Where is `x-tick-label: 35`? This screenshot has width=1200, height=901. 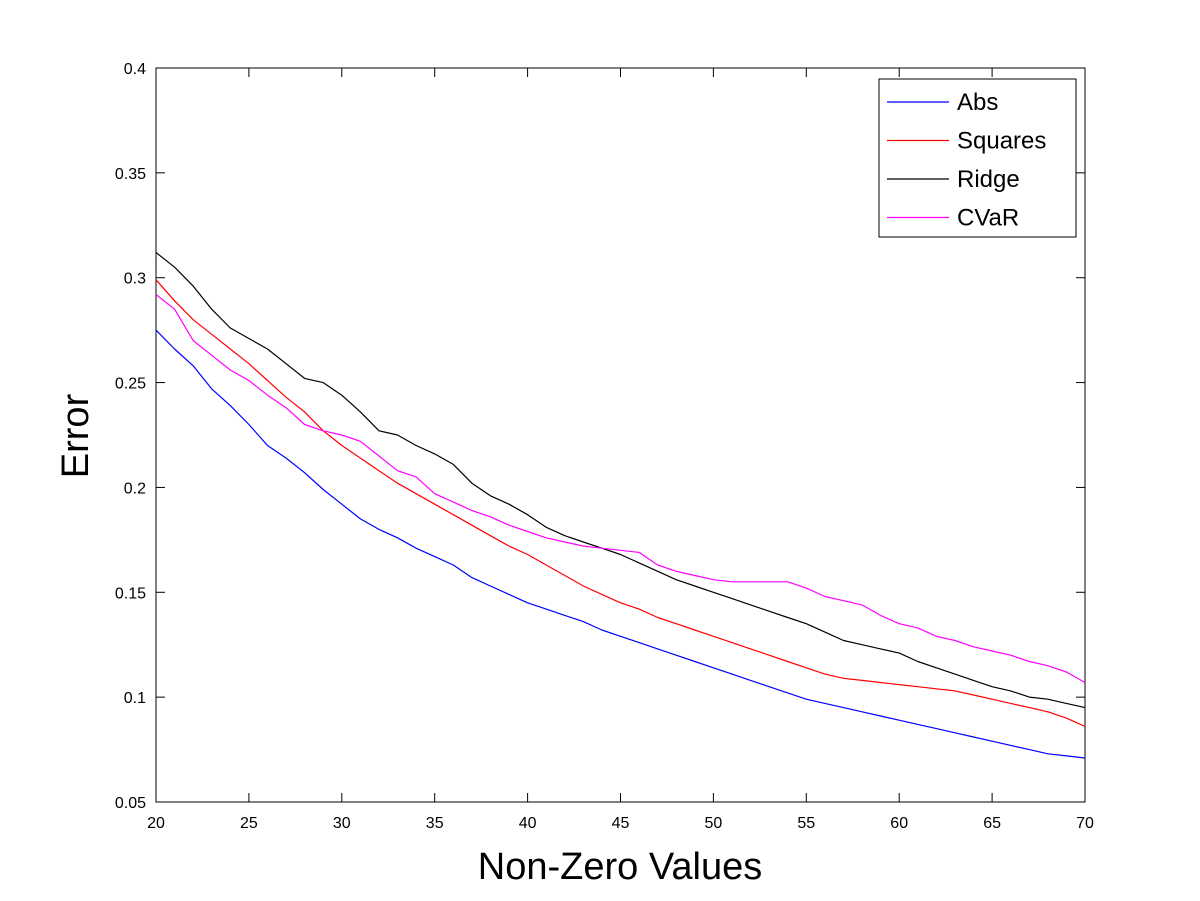 x-tick-label: 35 is located at coordinates (435, 823).